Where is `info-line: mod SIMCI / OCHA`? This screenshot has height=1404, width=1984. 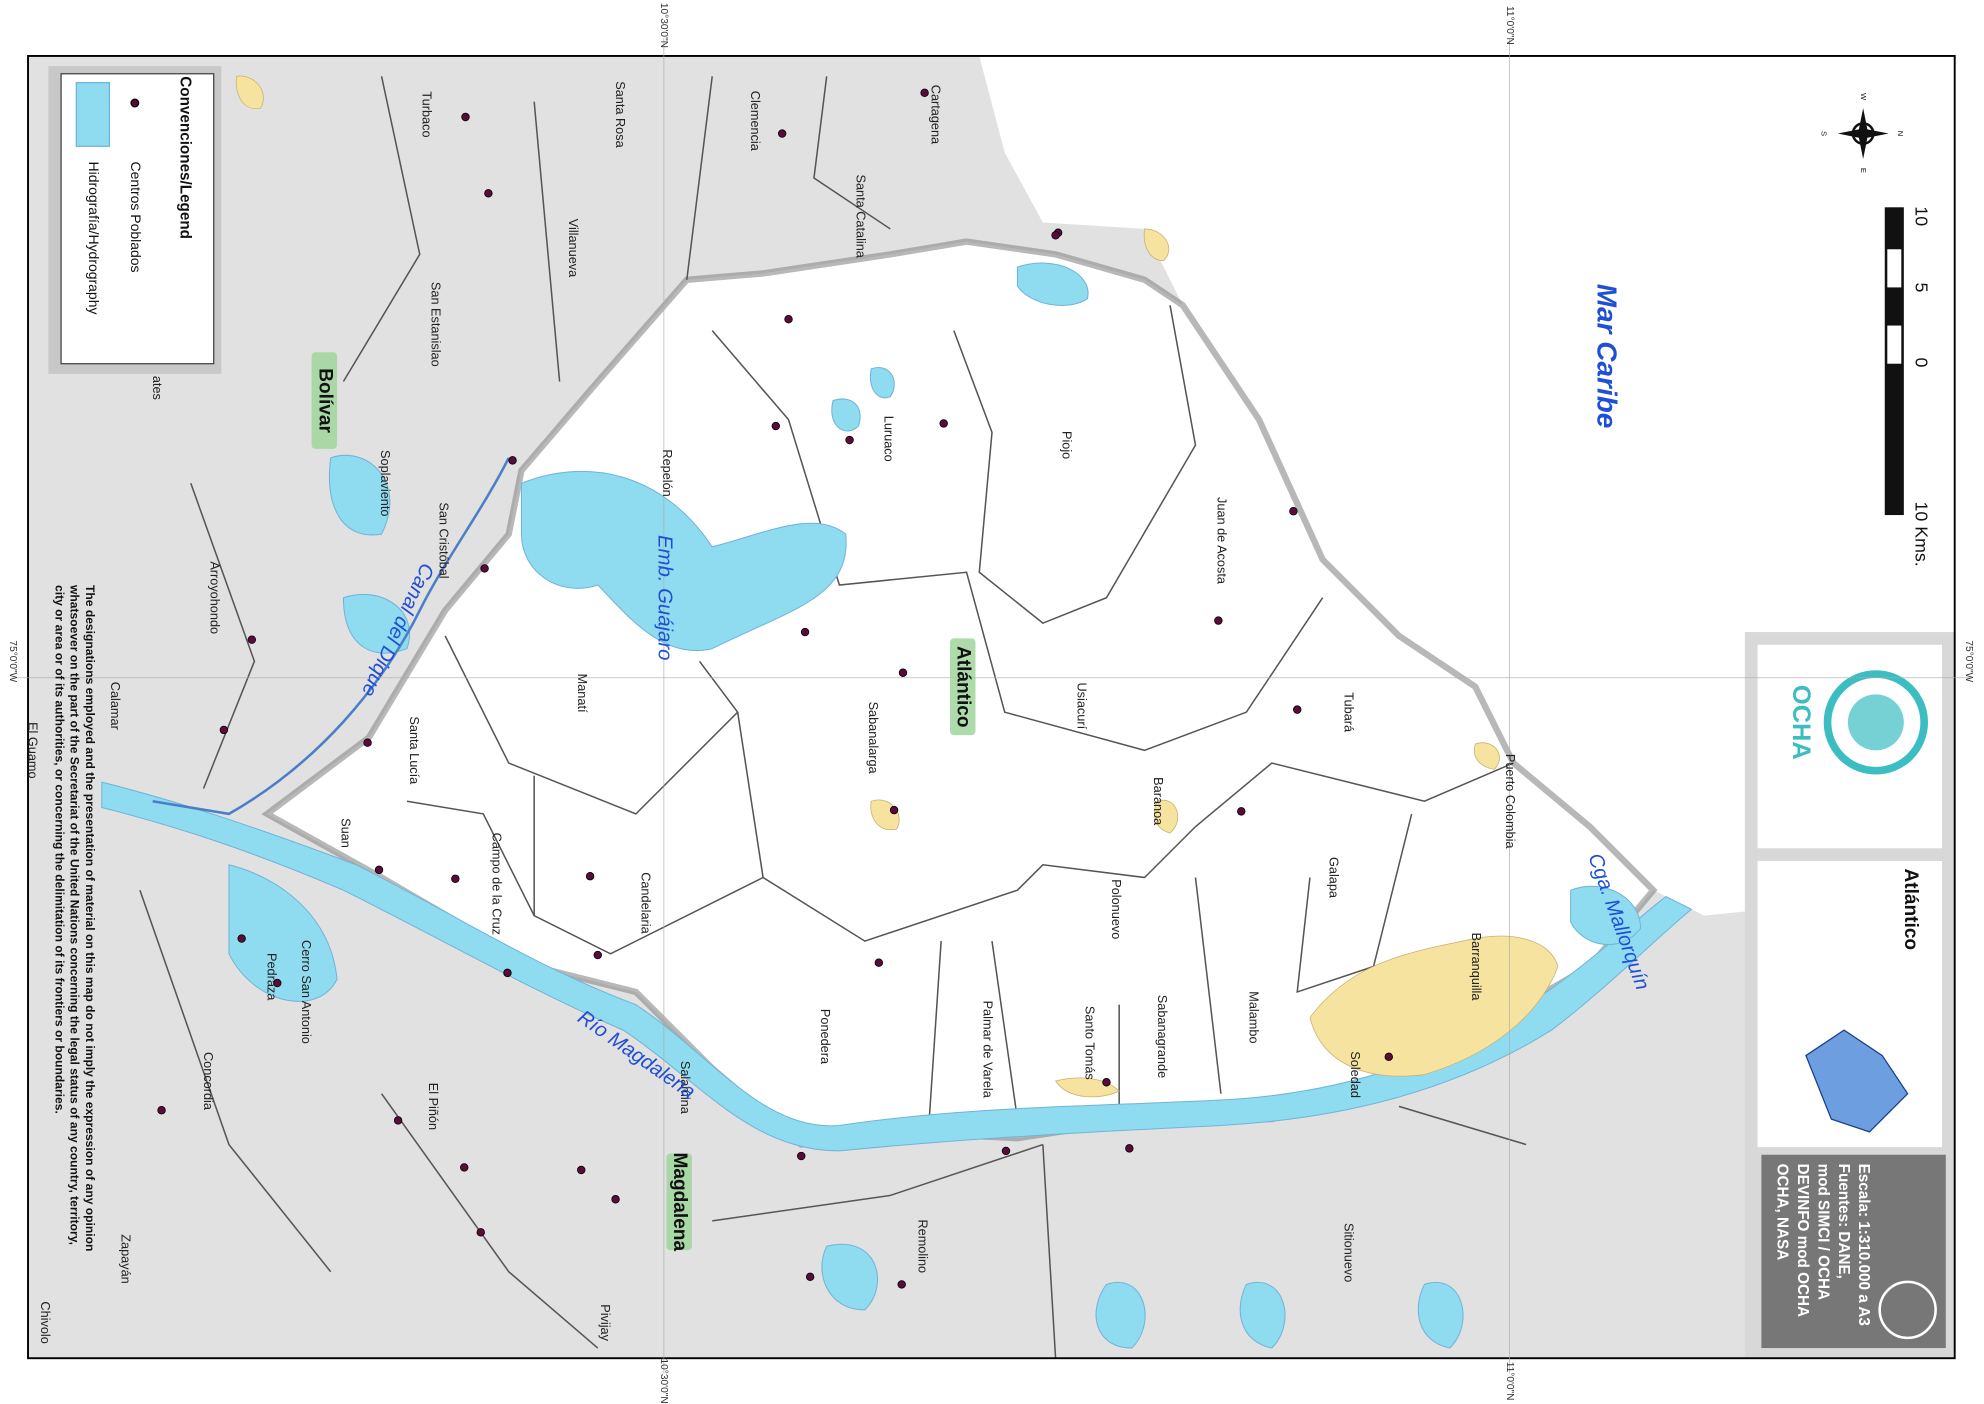 info-line: mod SIMCI / OCHA is located at coordinates (1822, 1232).